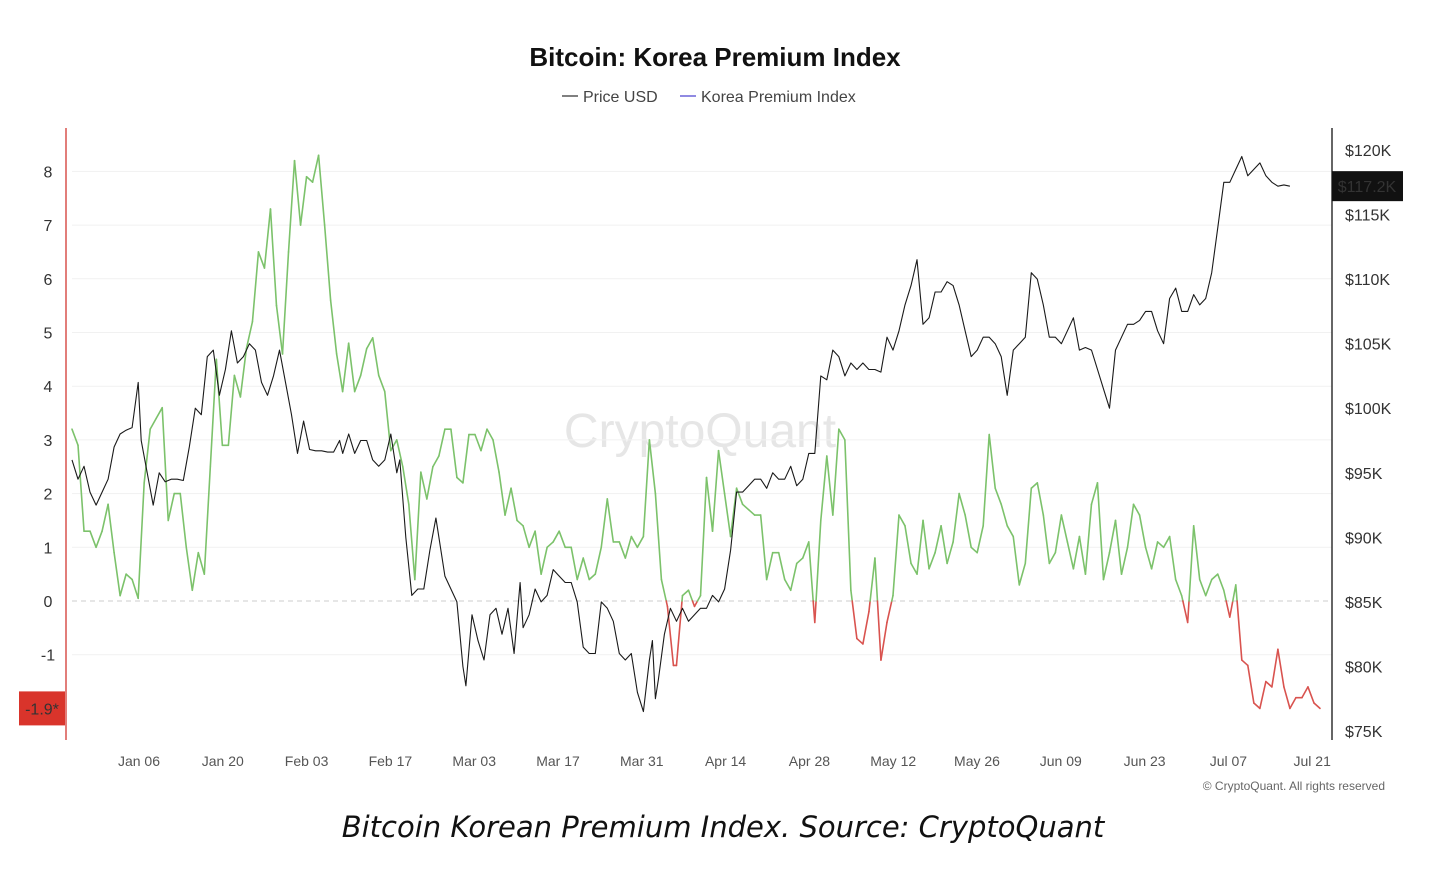  I want to click on x-tick-label: Jan 06, so click(139, 761).